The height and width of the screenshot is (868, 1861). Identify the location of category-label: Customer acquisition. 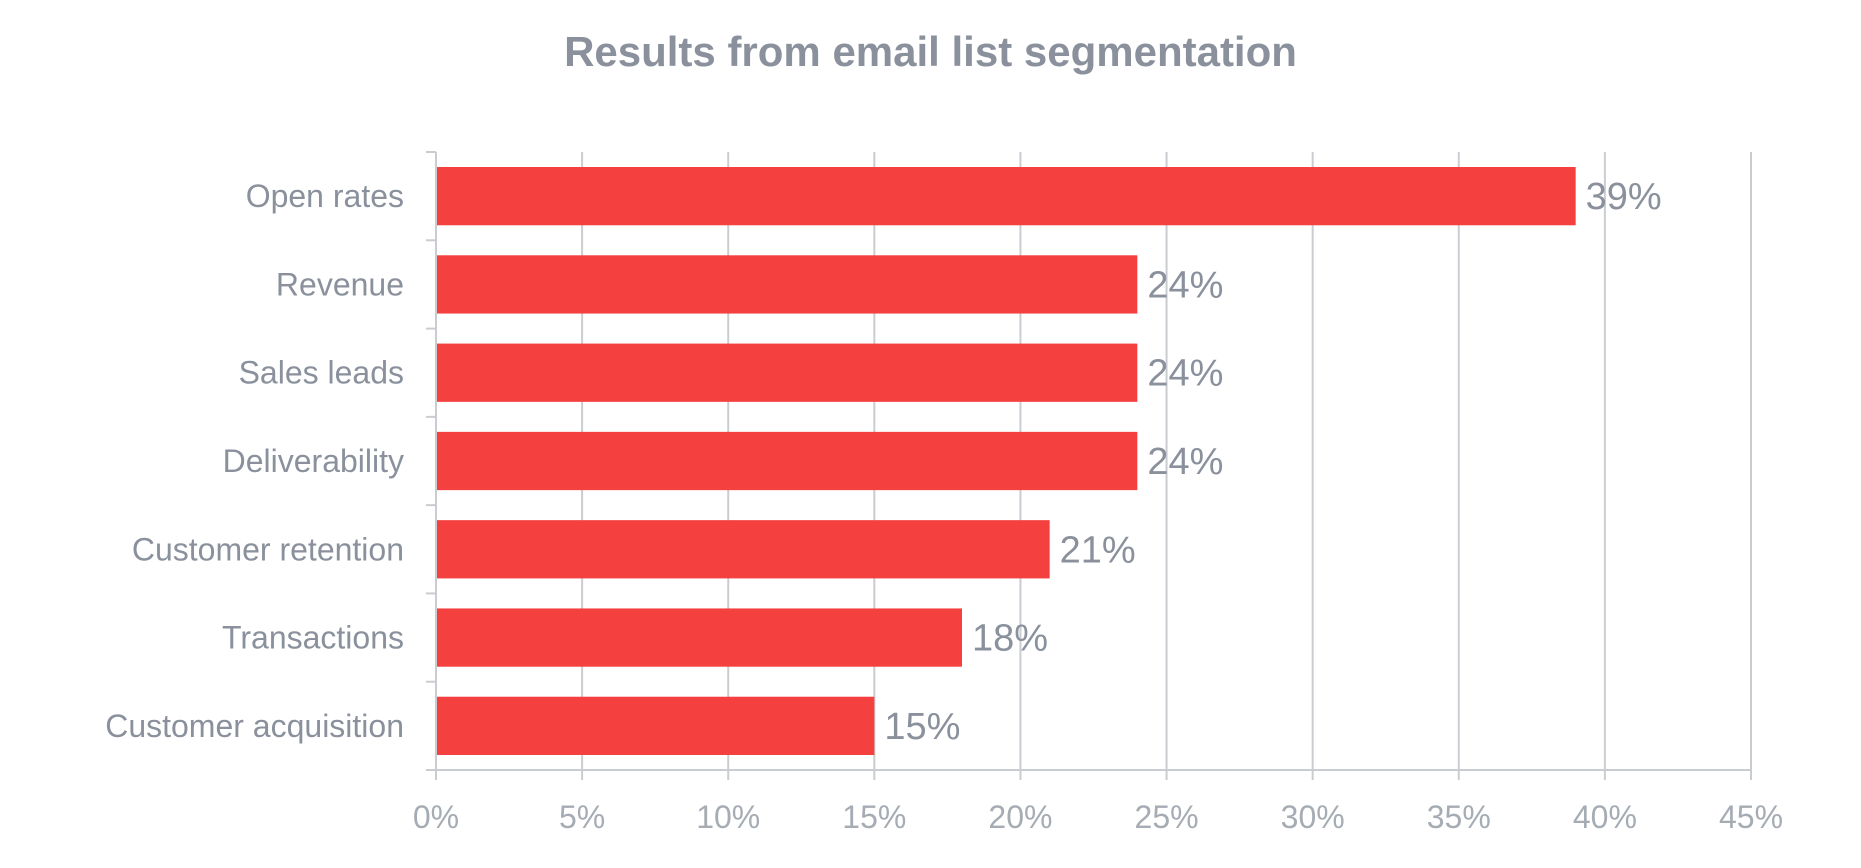
(254, 726).